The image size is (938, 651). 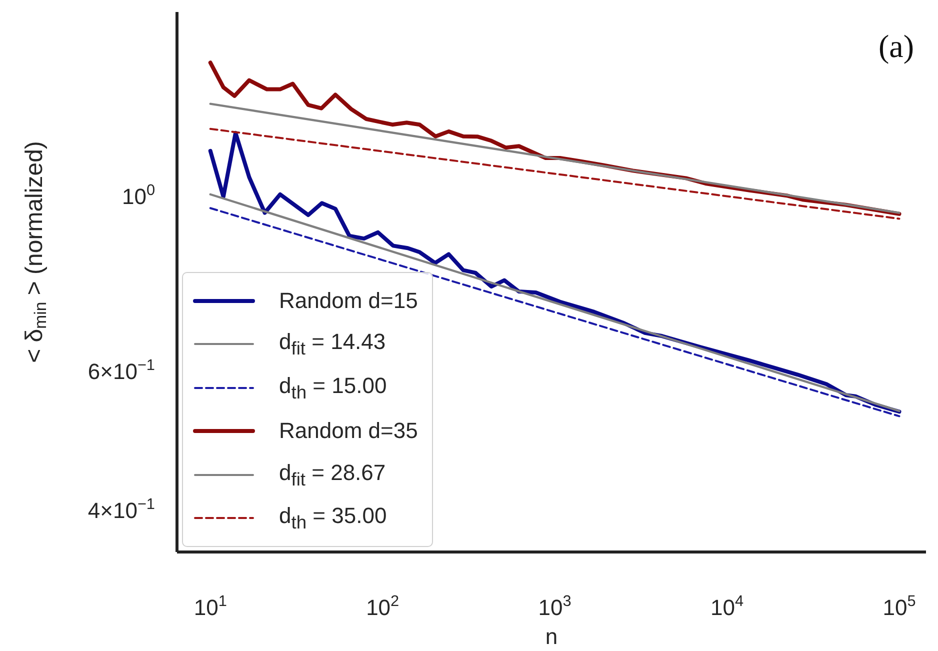 I want to click on y-tick-label: 10$^{0}$, so click(x=138, y=195).